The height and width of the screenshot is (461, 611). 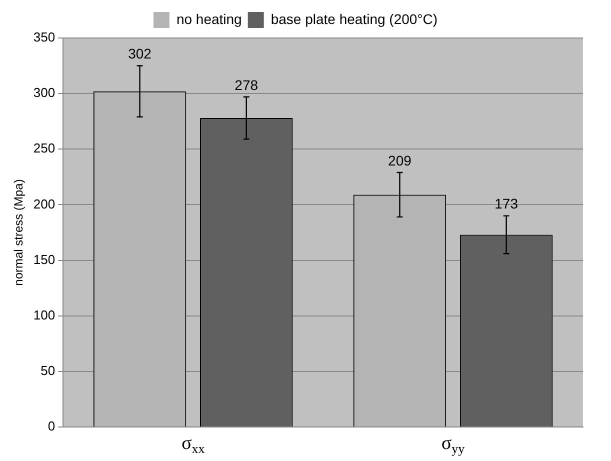 What do you see at coordinates (19, 232) in the screenshot?
I see `y-axis-title: normal stress (Mpa)` at bounding box center [19, 232].